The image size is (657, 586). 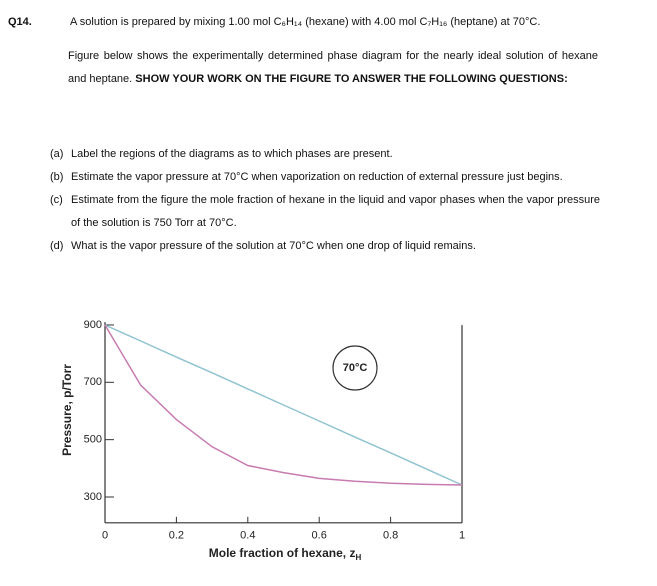 I want to click on x-tick-label: 1, so click(x=462, y=536).